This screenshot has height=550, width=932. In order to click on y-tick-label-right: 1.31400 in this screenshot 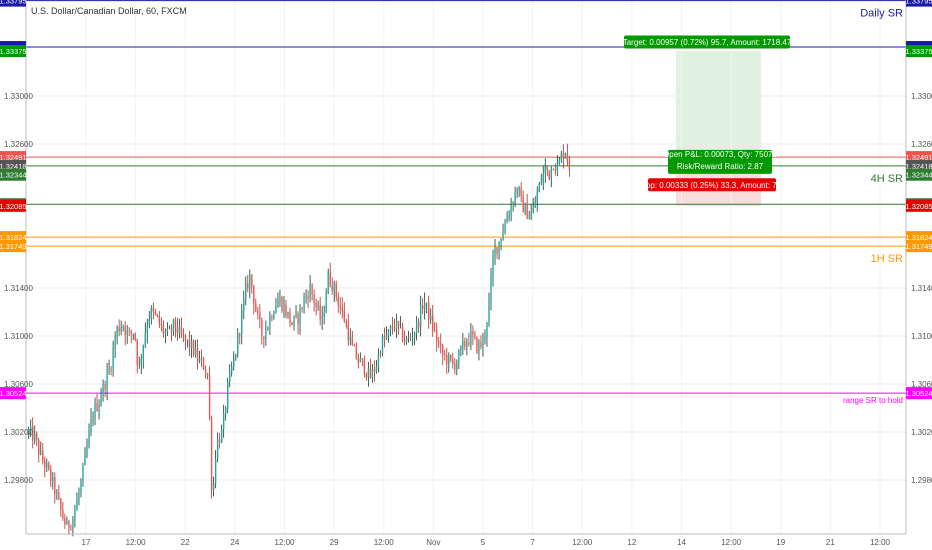, I will do `click(921, 288)`.